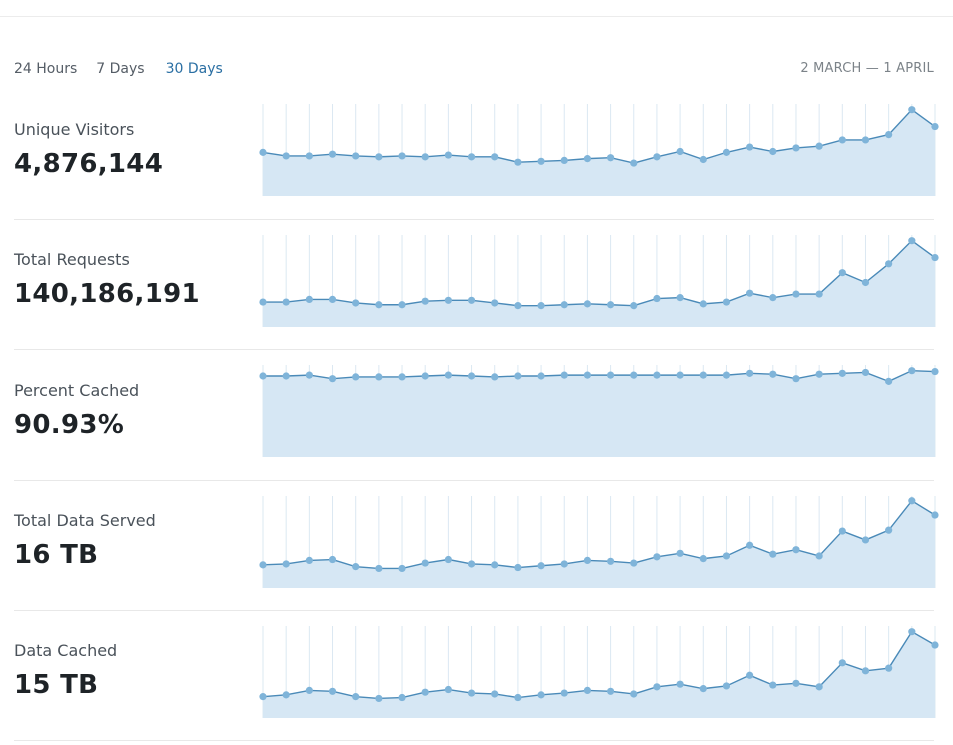 The width and height of the screenshot is (953, 745). Describe the element at coordinates (194, 69) in the screenshot. I see `tab-30-days: 30 Days` at that location.